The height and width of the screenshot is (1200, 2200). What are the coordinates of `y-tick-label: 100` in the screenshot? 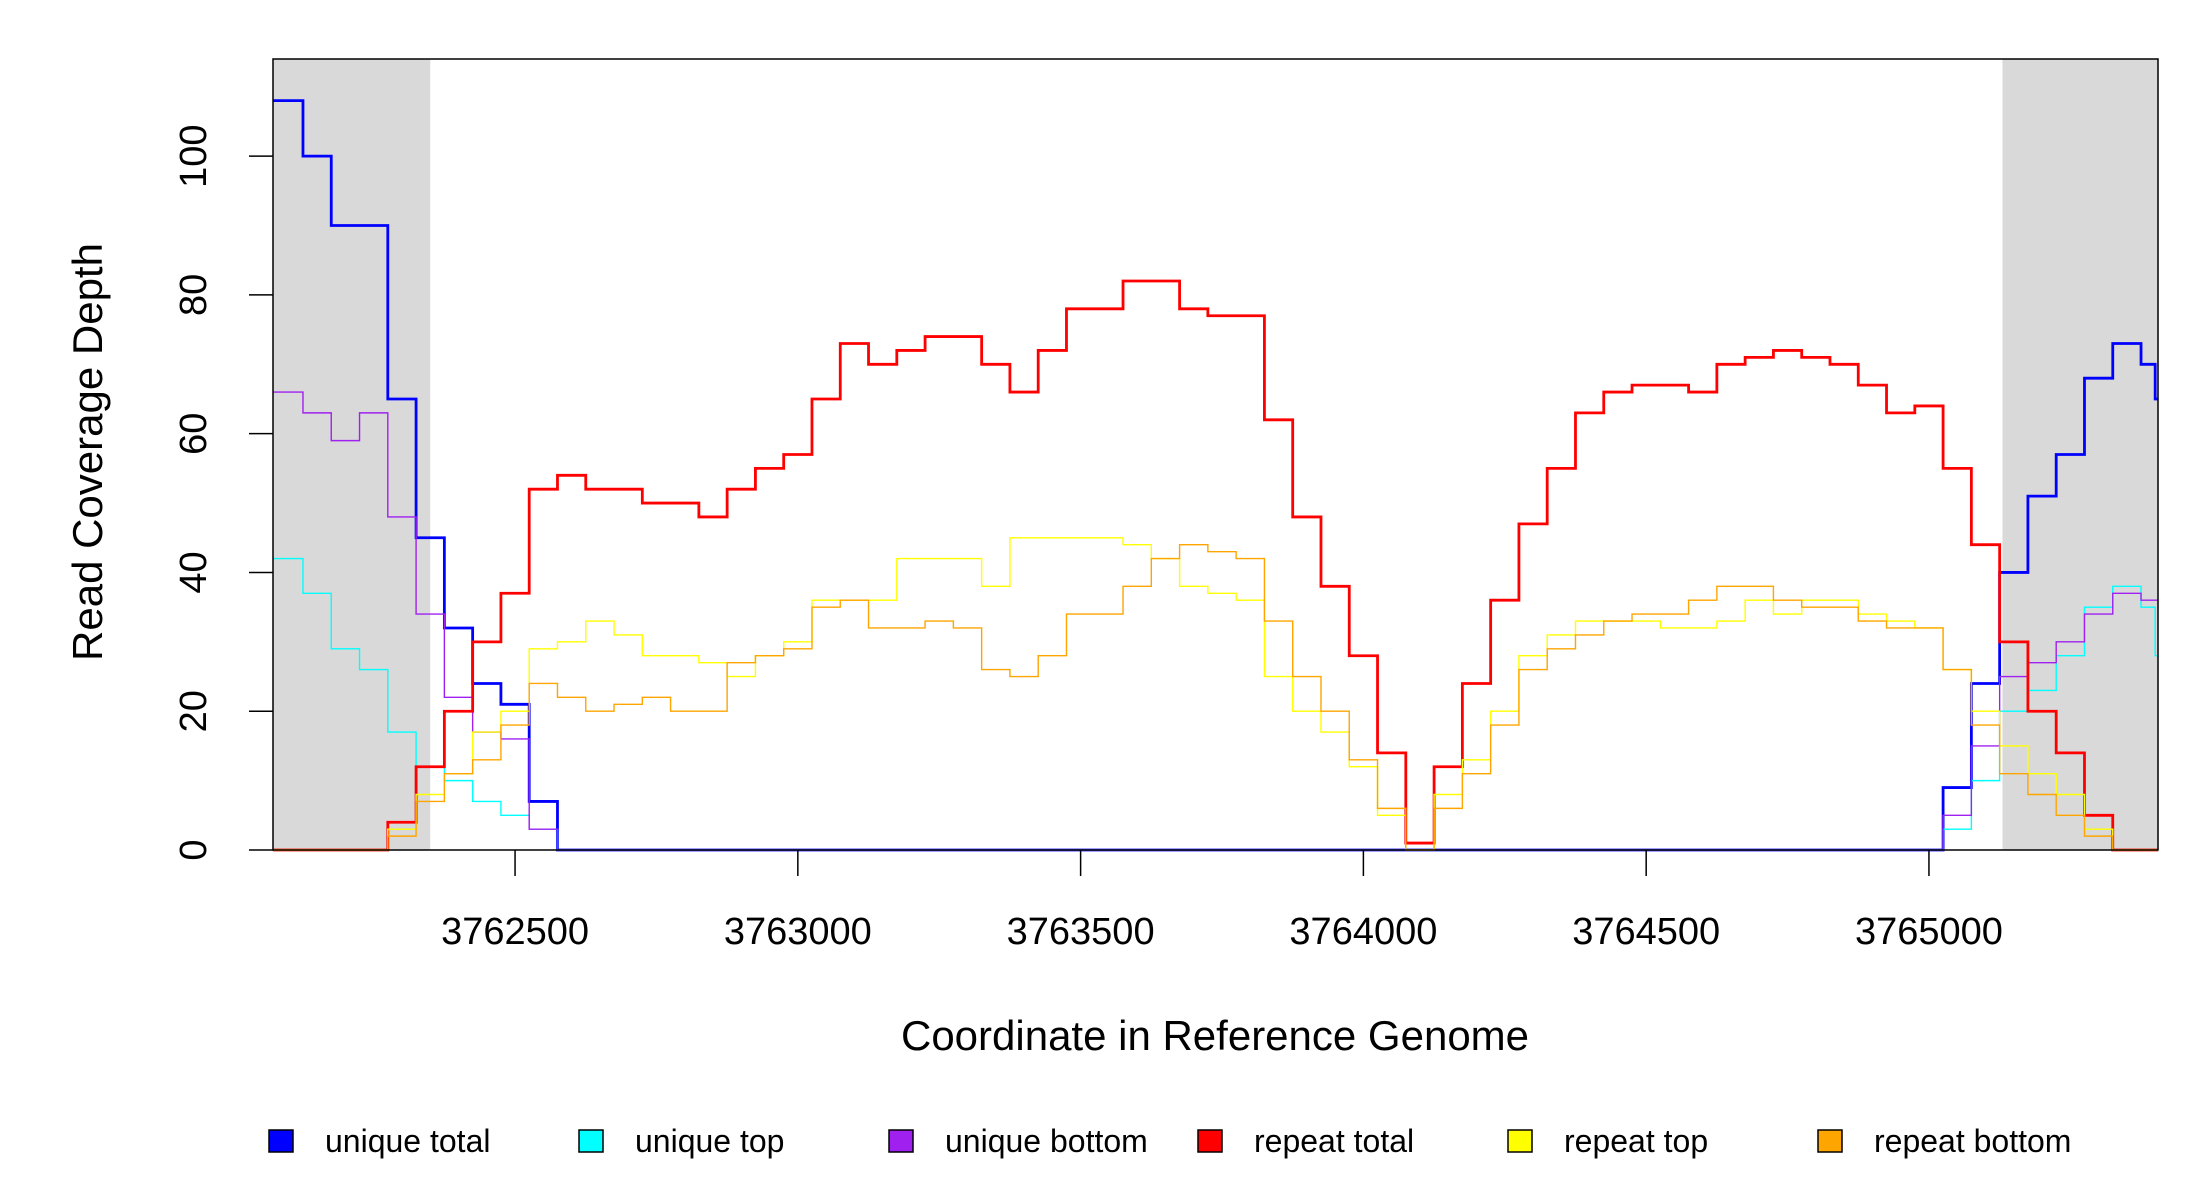 It's located at (194, 155).